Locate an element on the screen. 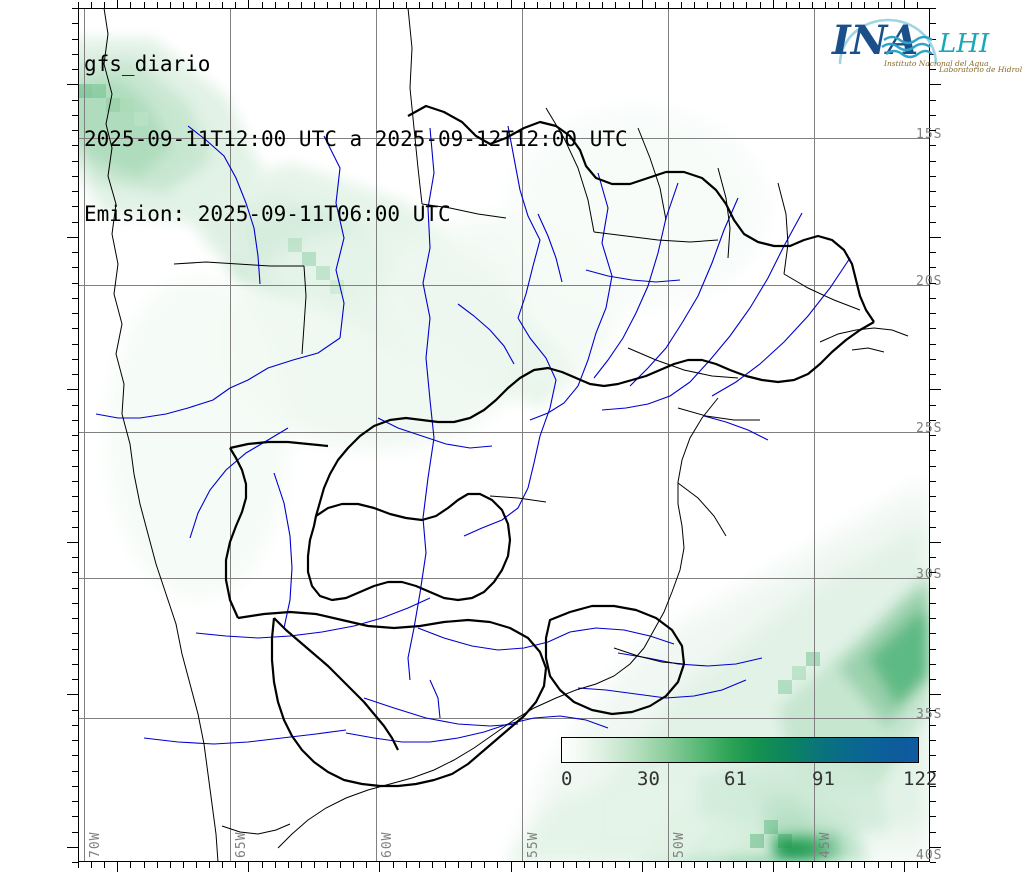 This screenshot has width=1024, height=872. tick-bottom--51.5 is located at coordinates (603, 865).